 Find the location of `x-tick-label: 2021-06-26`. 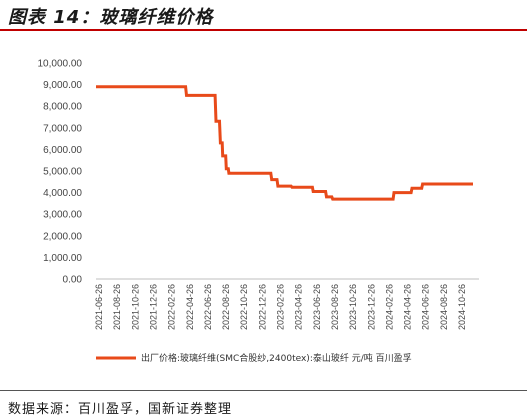

x-tick-label: 2021-06-26 is located at coordinates (99, 307).